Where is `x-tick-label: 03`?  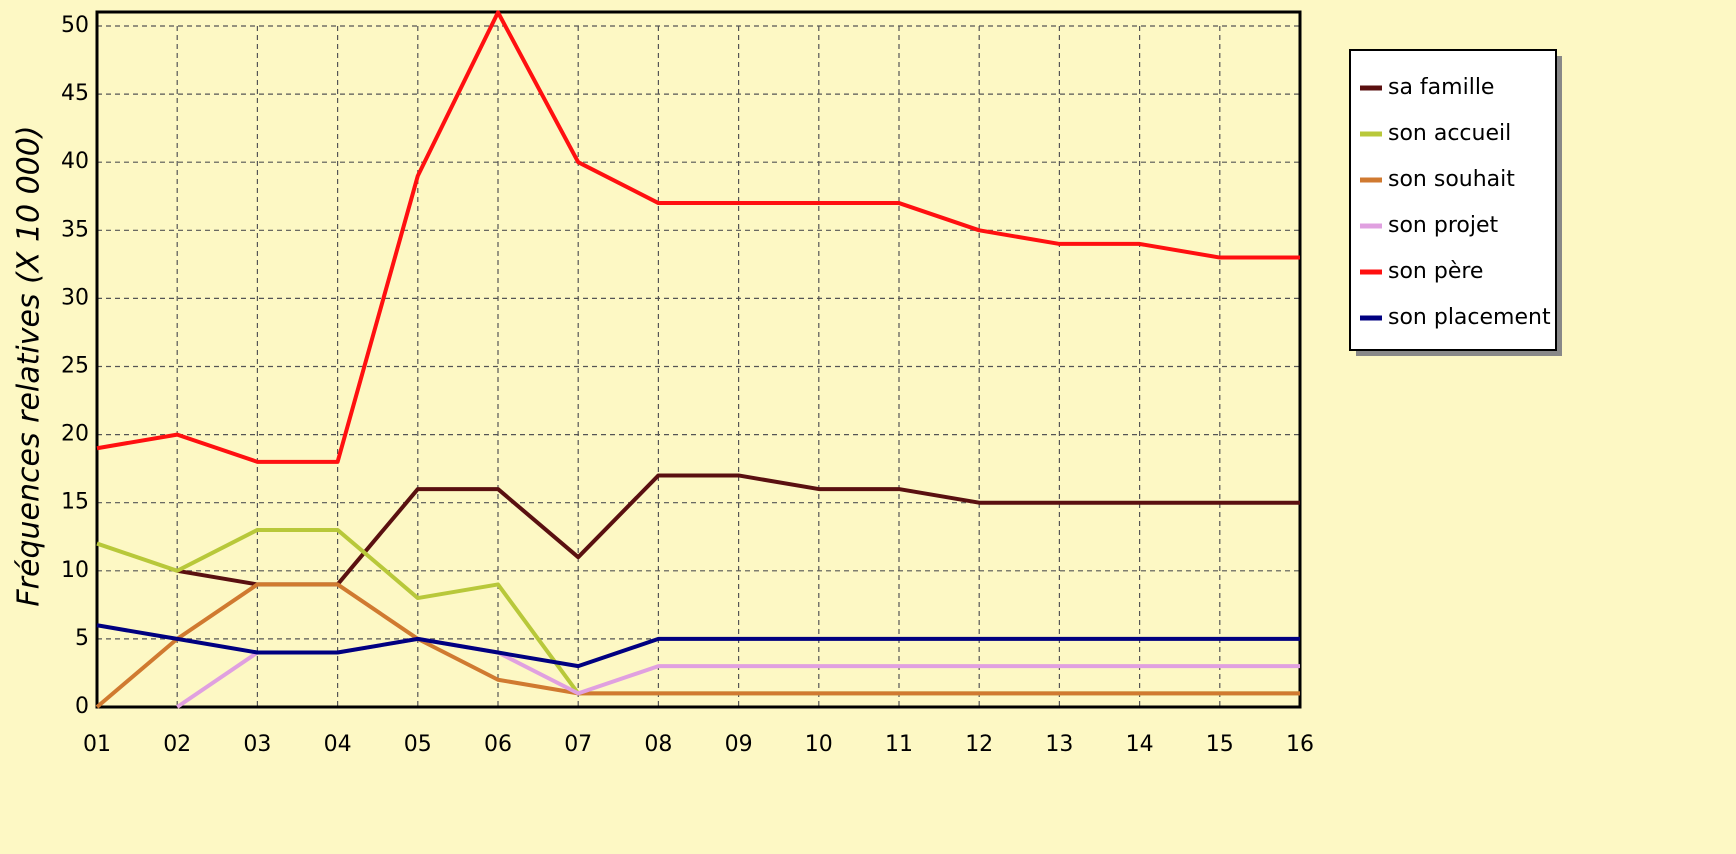
x-tick-label: 03 is located at coordinates (257, 744).